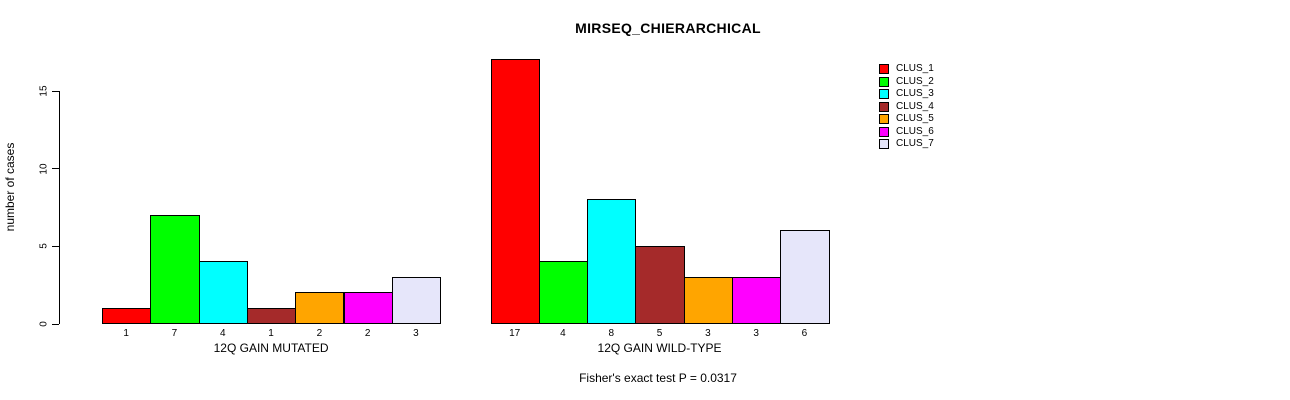 The image size is (1290, 400). Describe the element at coordinates (804, 333) in the screenshot. I see `bar-value-label: 6` at that location.